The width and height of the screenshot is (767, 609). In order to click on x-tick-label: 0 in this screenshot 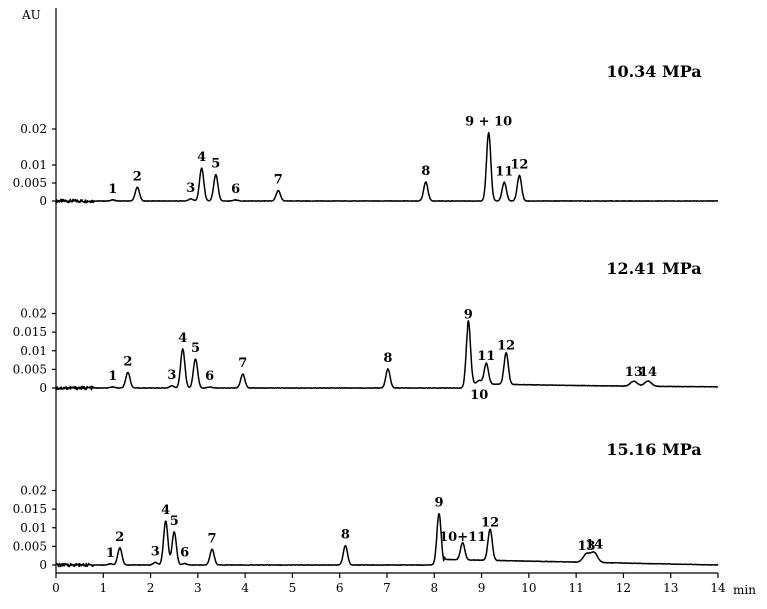, I will do `click(56, 588)`.